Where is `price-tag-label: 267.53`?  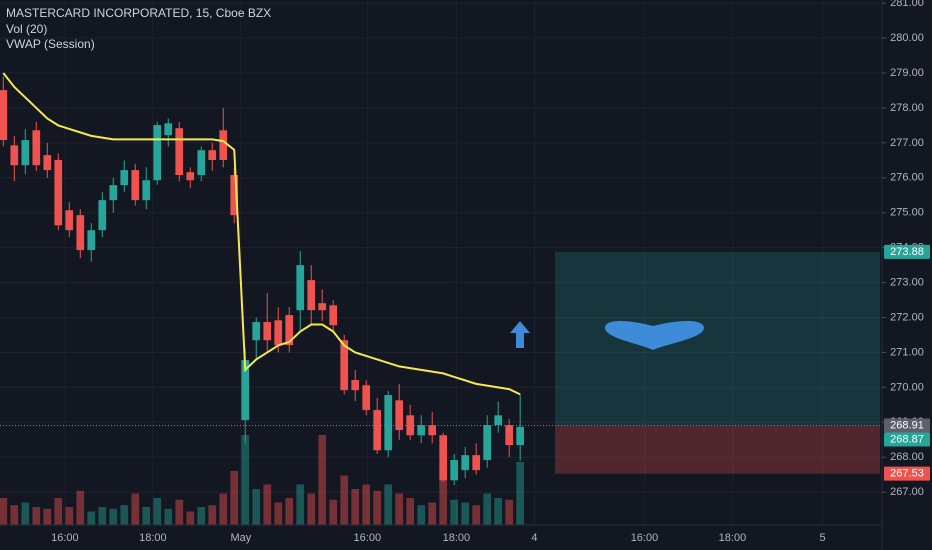
price-tag-label: 267.53 is located at coordinates (907, 474).